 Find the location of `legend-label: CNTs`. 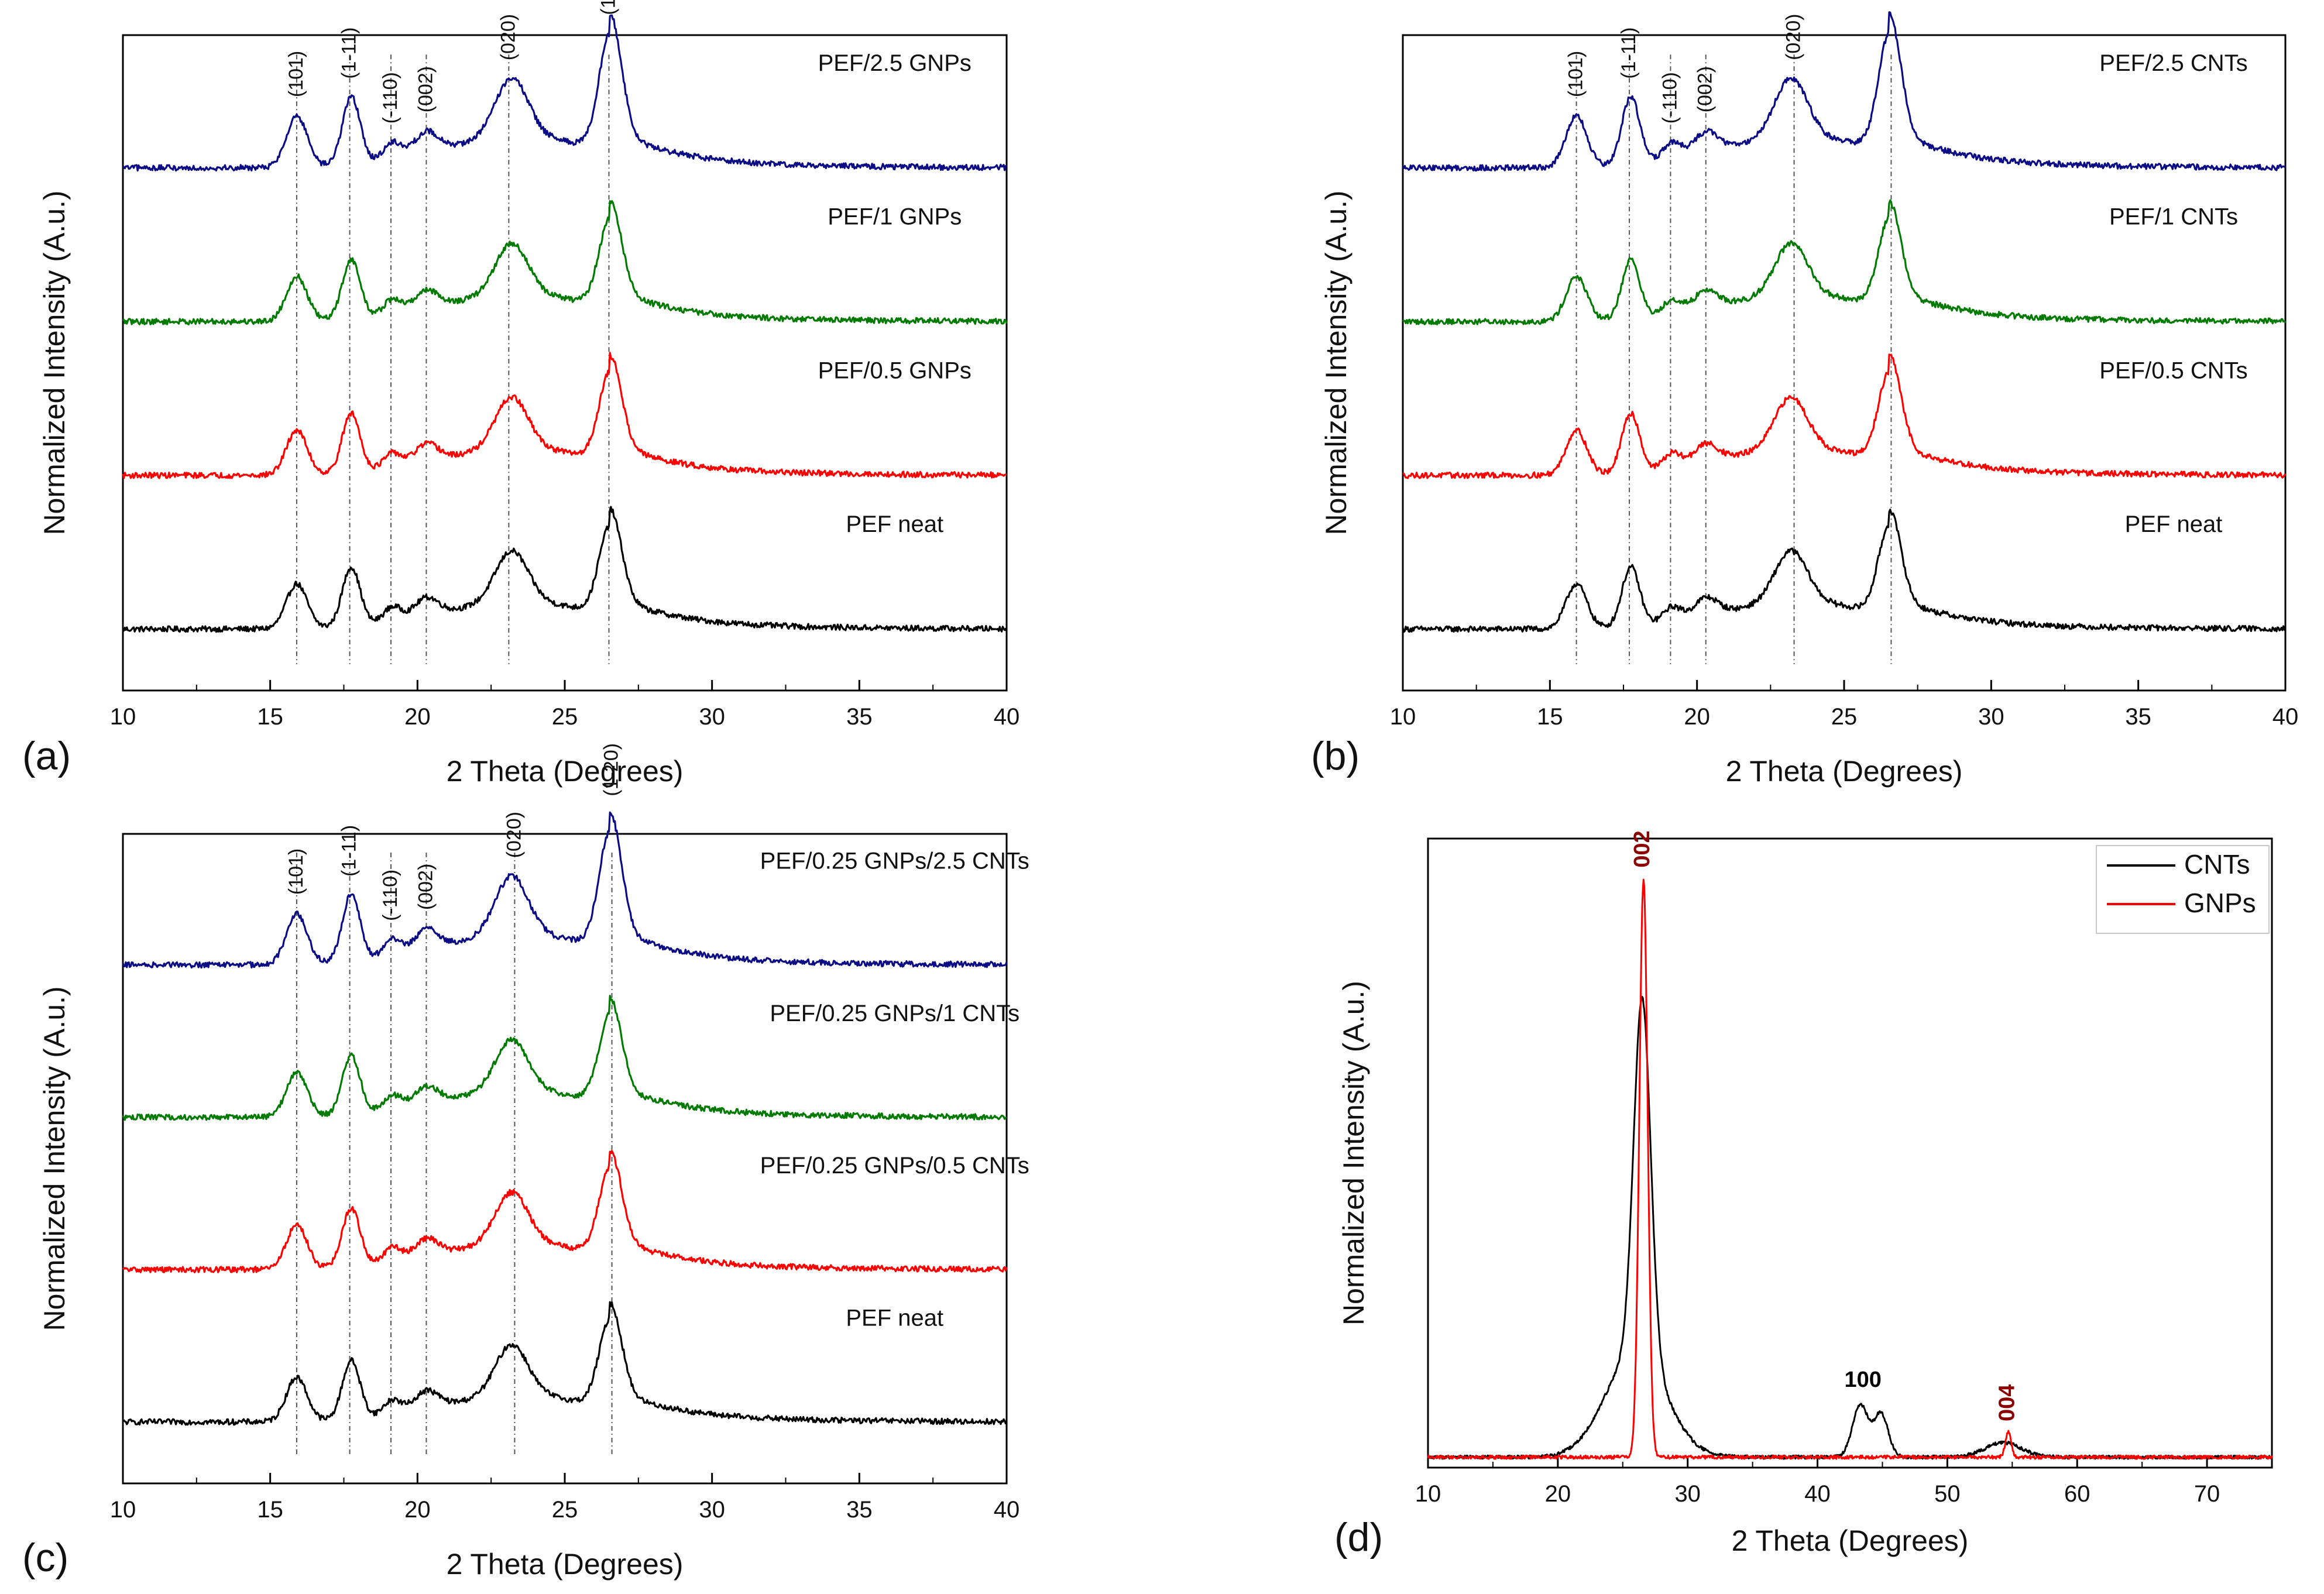

legend-label: CNTs is located at coordinates (2217, 864).